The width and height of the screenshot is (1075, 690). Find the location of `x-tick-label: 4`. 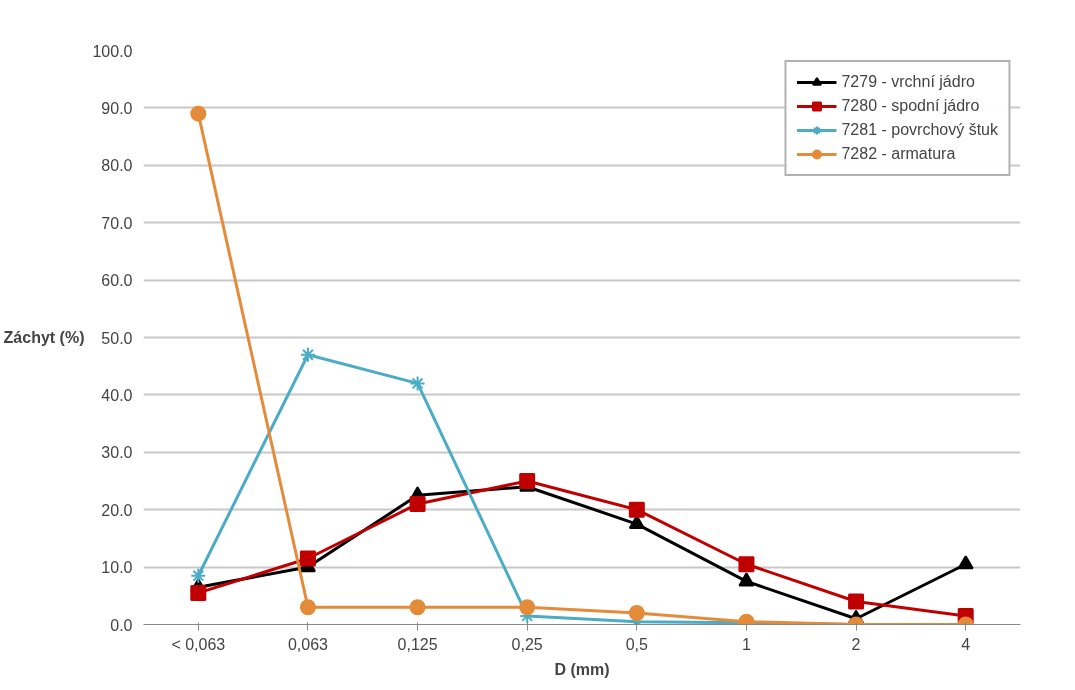

x-tick-label: 4 is located at coordinates (966, 644).